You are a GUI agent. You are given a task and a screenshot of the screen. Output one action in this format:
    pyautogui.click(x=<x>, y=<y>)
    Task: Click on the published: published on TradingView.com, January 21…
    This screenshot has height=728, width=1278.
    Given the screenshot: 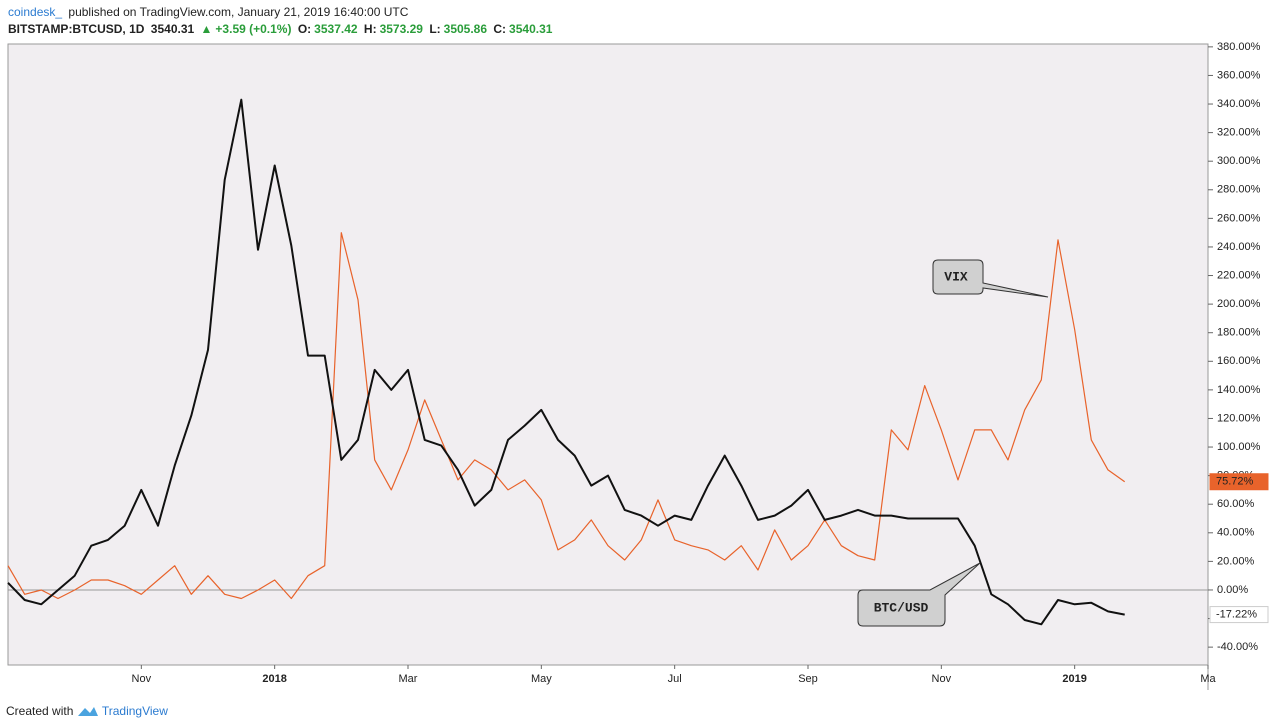 What is the action you would take?
    pyautogui.click(x=238, y=12)
    